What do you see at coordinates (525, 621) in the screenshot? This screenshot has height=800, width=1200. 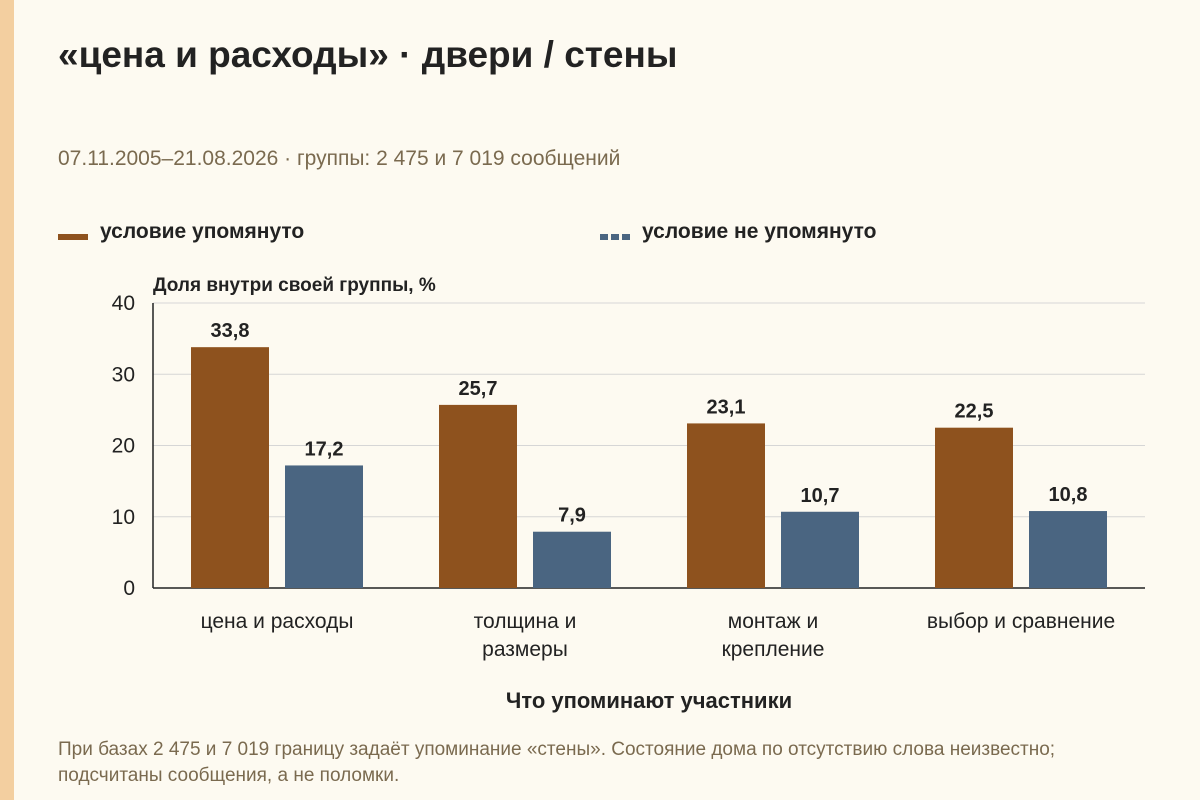 I see `x-tick-label: толщина и` at bounding box center [525, 621].